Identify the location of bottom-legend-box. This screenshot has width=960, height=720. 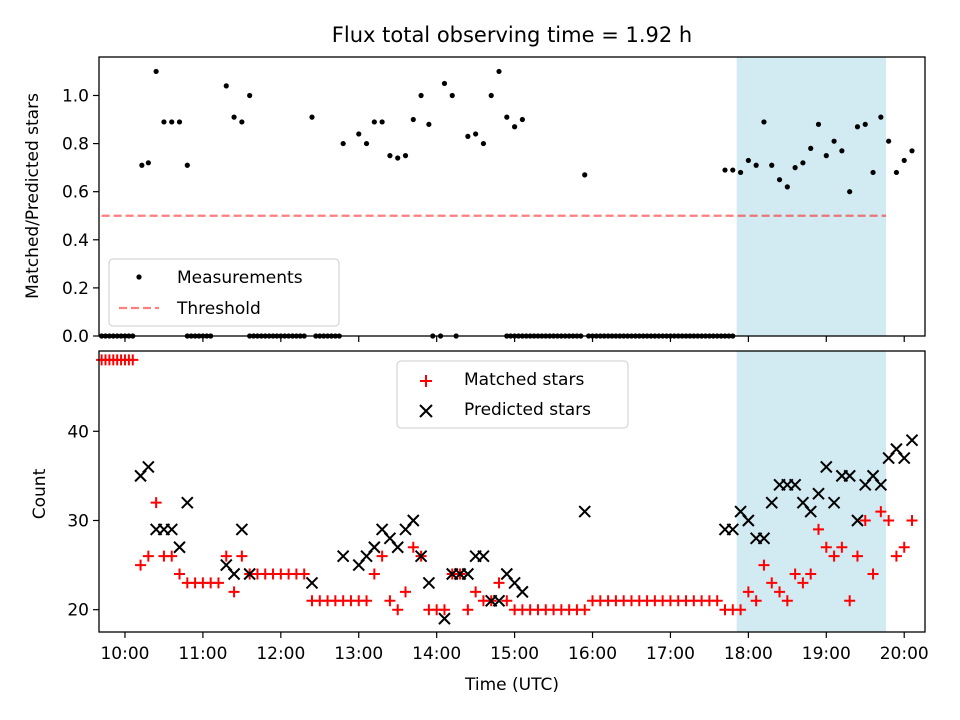
(512, 394).